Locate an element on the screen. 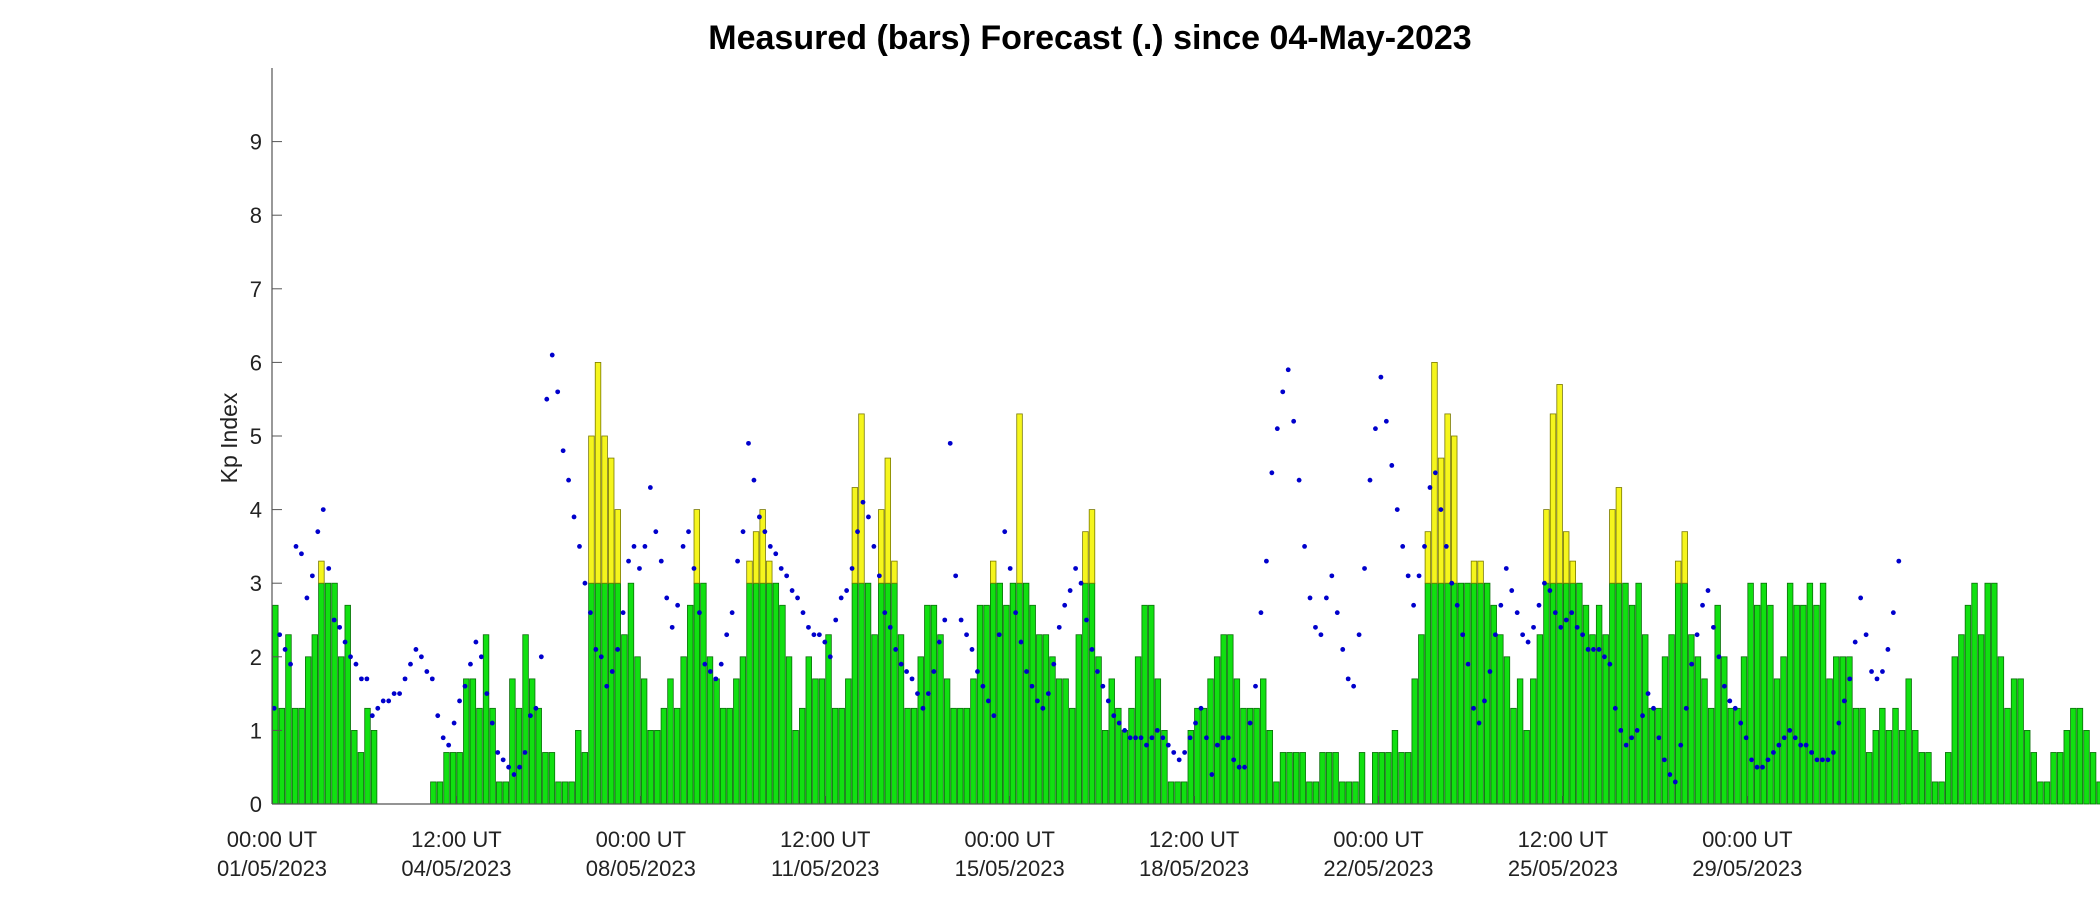 This screenshot has width=2100, height=900. y-axis-label: Kp Index is located at coordinates (229, 437).